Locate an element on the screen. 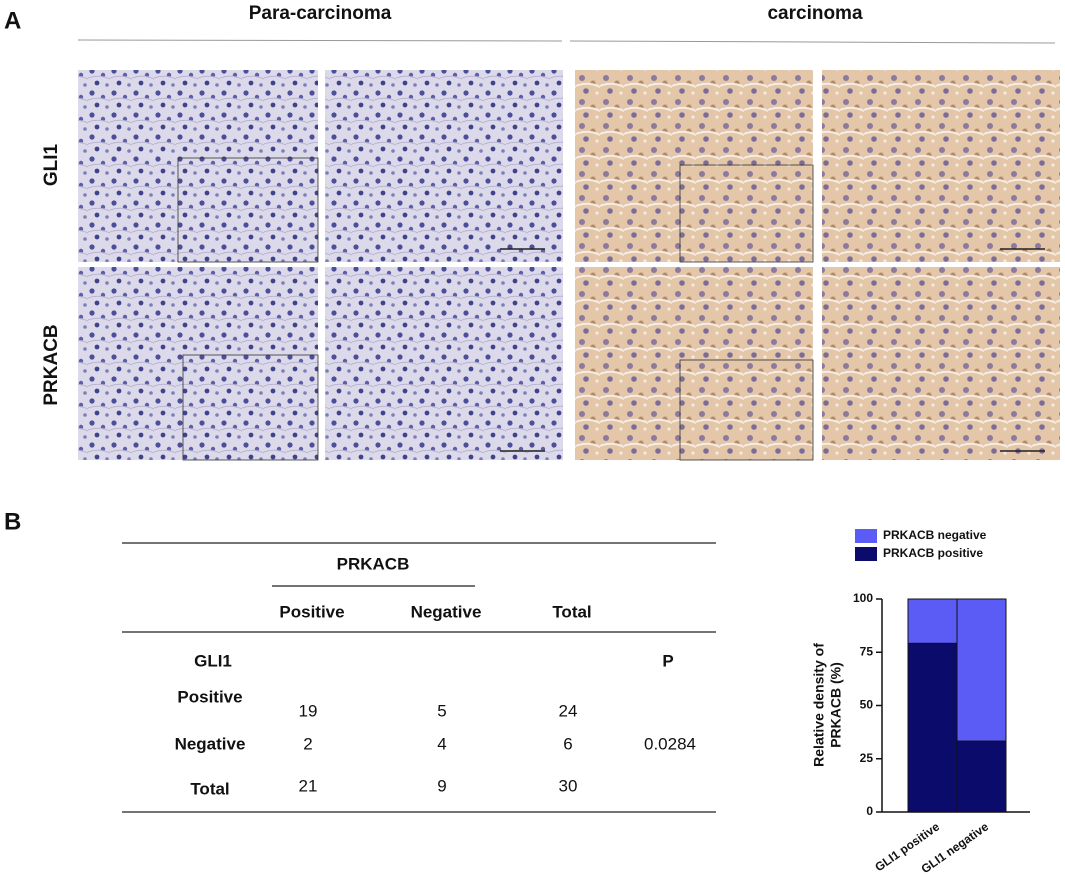 This screenshot has height=875, width=1065. table-column-header: Negative is located at coordinates (446, 611).